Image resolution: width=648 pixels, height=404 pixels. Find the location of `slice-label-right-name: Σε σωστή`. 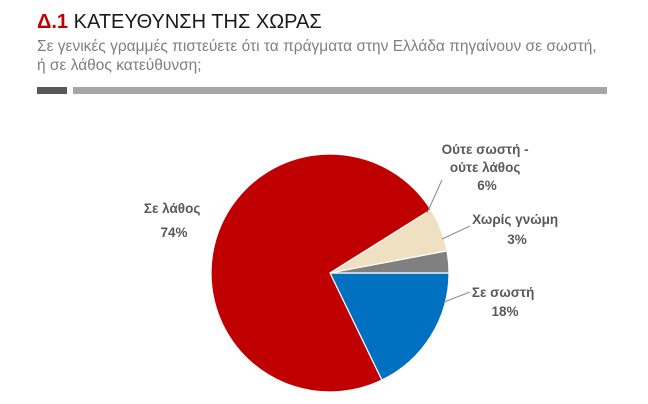

slice-label-right-name: Σε σωστή is located at coordinates (503, 292).